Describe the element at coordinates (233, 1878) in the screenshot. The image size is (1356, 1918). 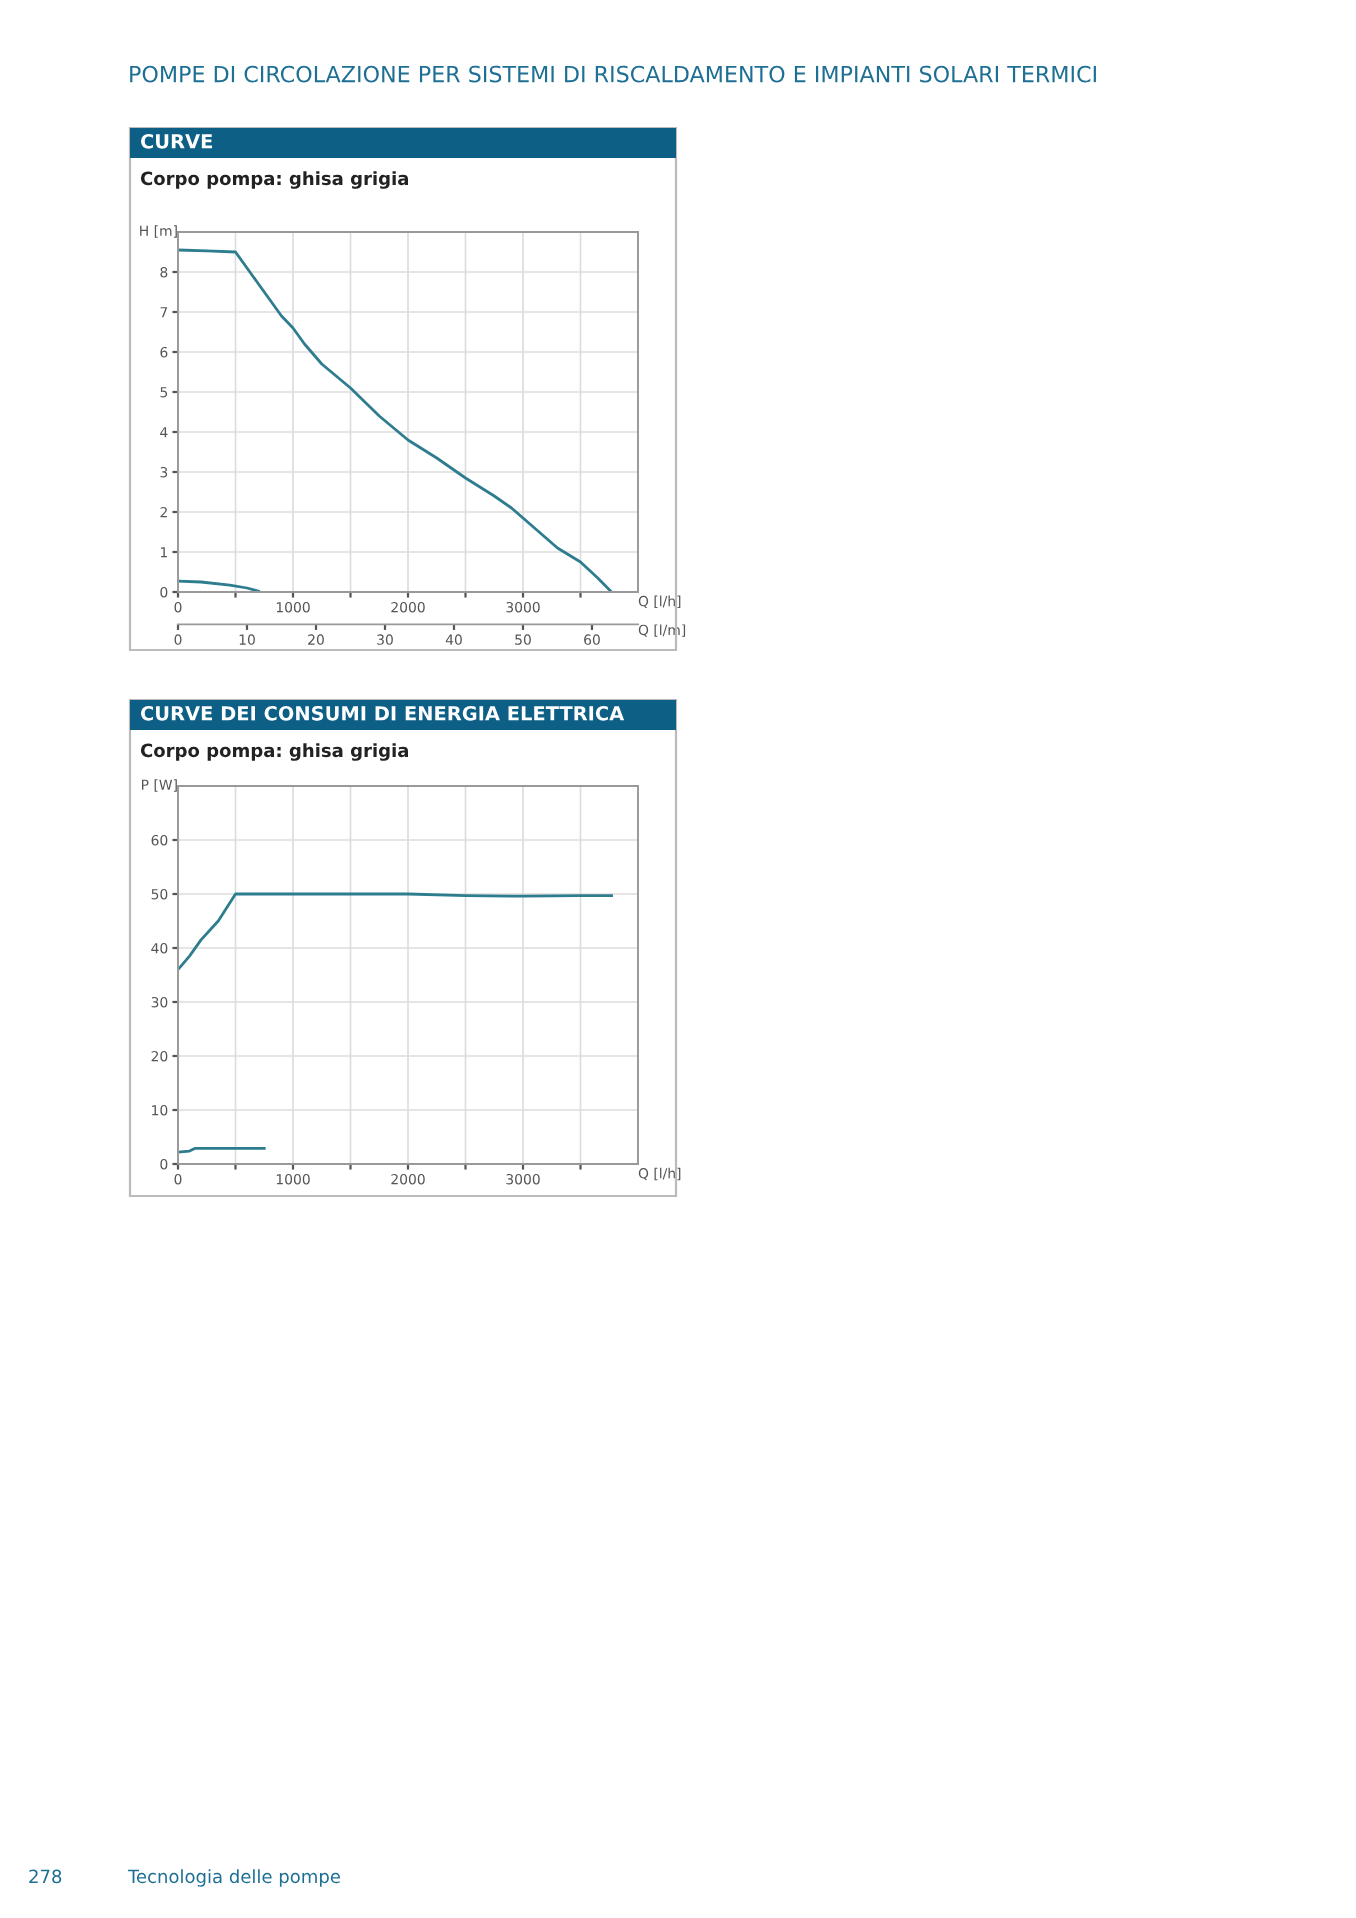
I see `text: Tecnologia delle pompe` at that location.